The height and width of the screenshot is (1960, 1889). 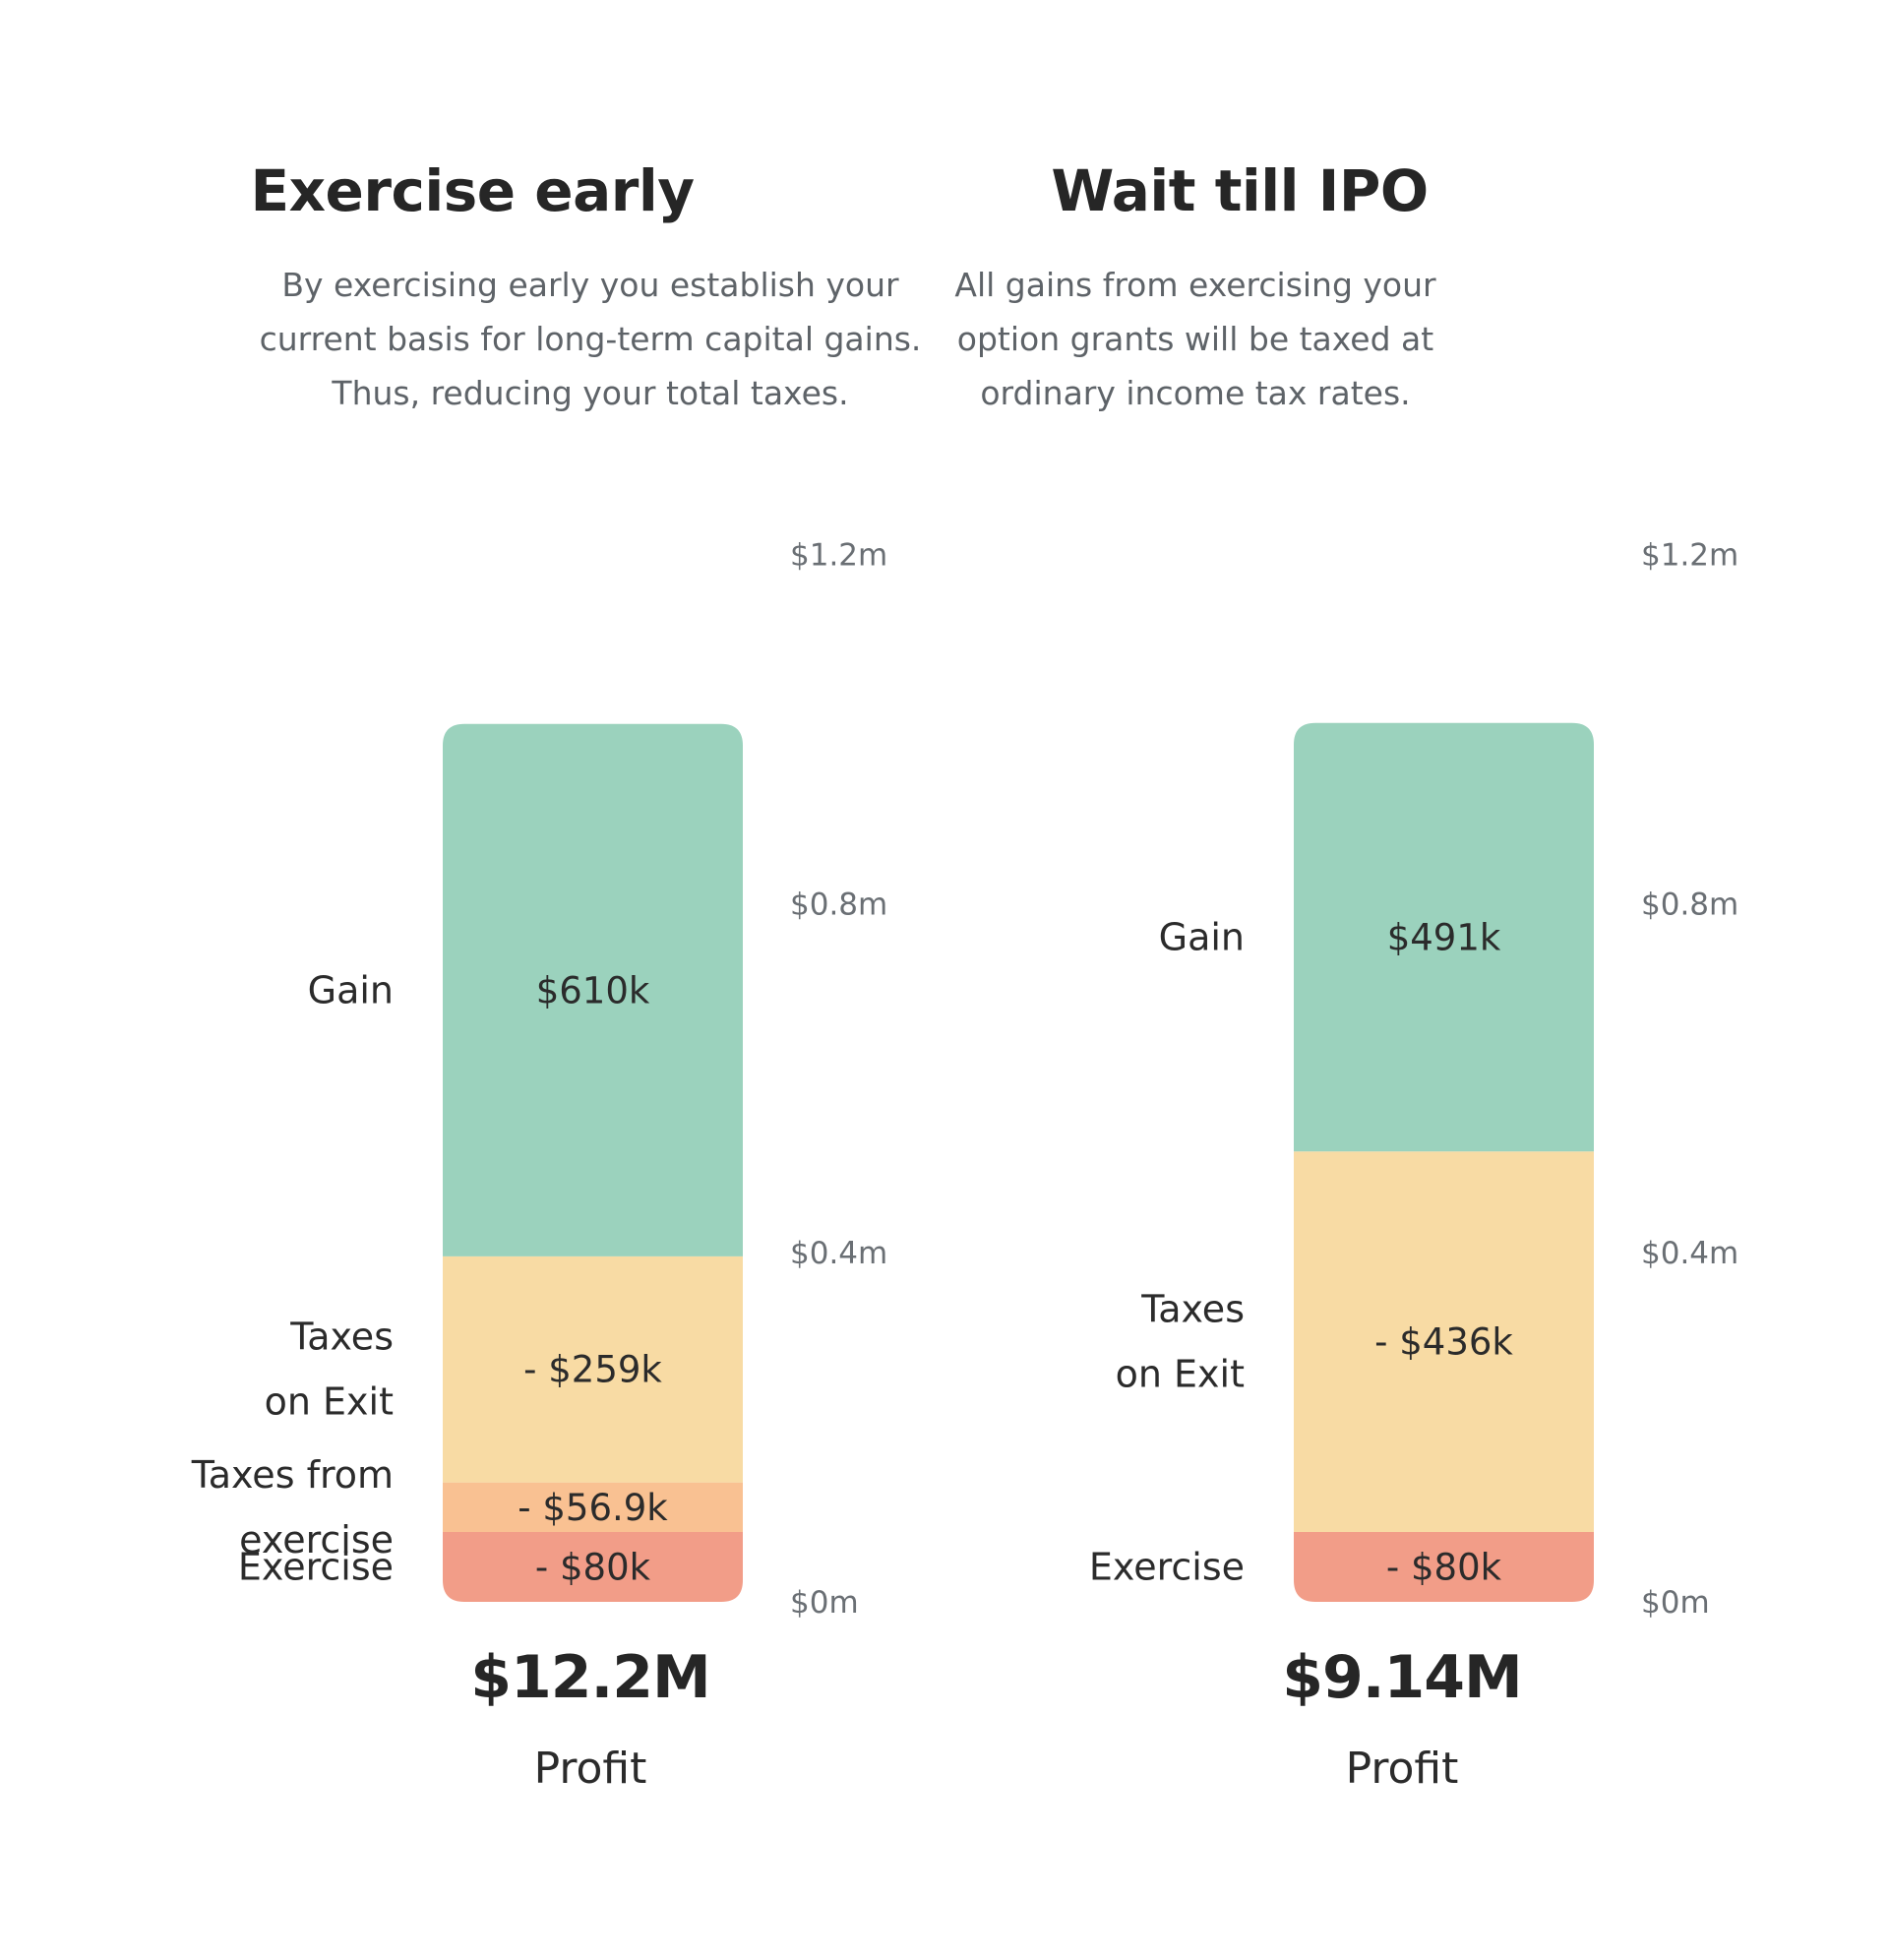 What do you see at coordinates (590, 285) in the screenshot?
I see `description-line: By exercising early you establish your` at bounding box center [590, 285].